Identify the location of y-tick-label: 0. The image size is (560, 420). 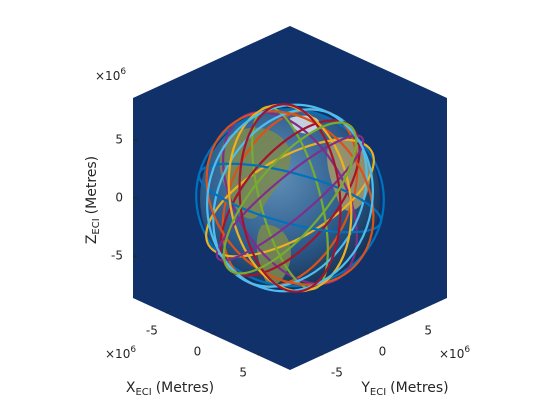
(383, 352).